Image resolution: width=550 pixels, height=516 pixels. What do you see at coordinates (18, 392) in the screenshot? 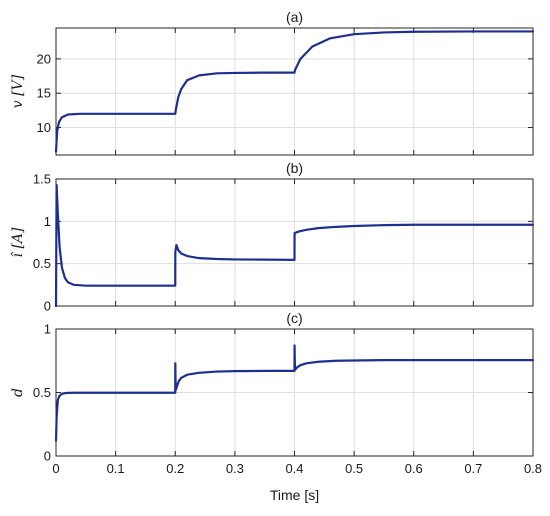
I see `panel-c-ylabel: d` at bounding box center [18, 392].